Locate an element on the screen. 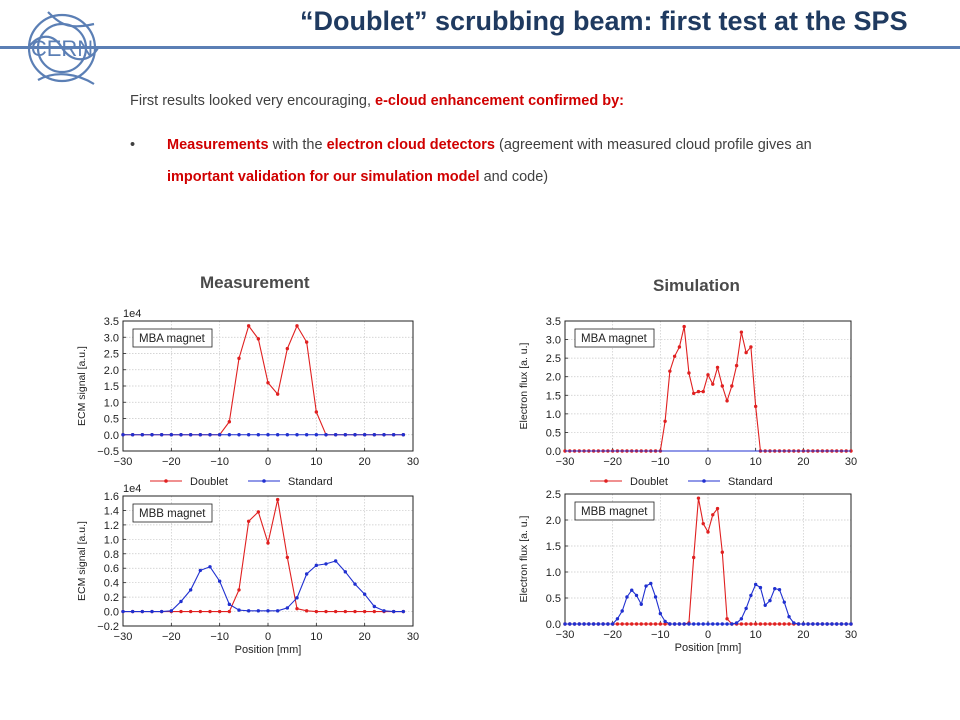 This screenshot has height=720, width=960. y-tick-label: 0.5 is located at coordinates (553, 433).